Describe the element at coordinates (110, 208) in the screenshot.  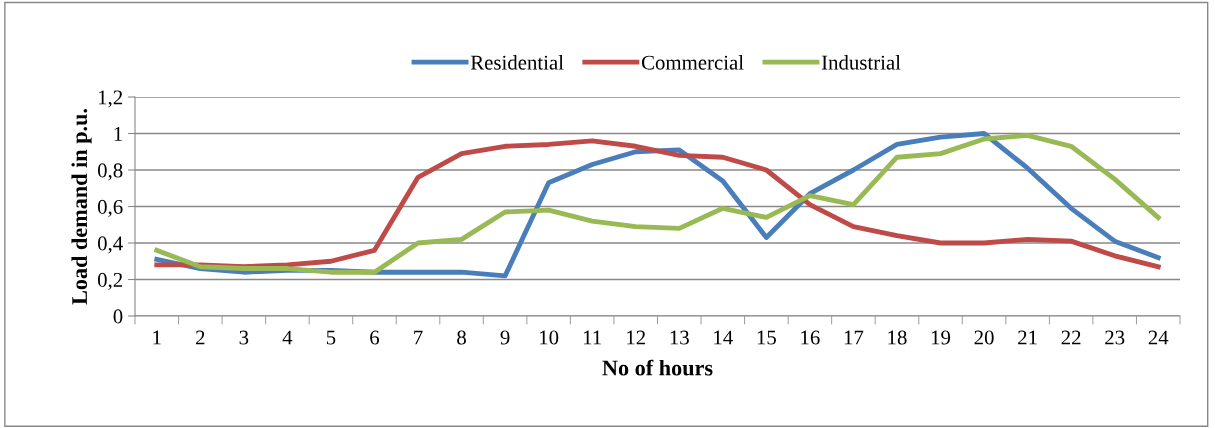
I see `y-tick-label: 0,6` at that location.